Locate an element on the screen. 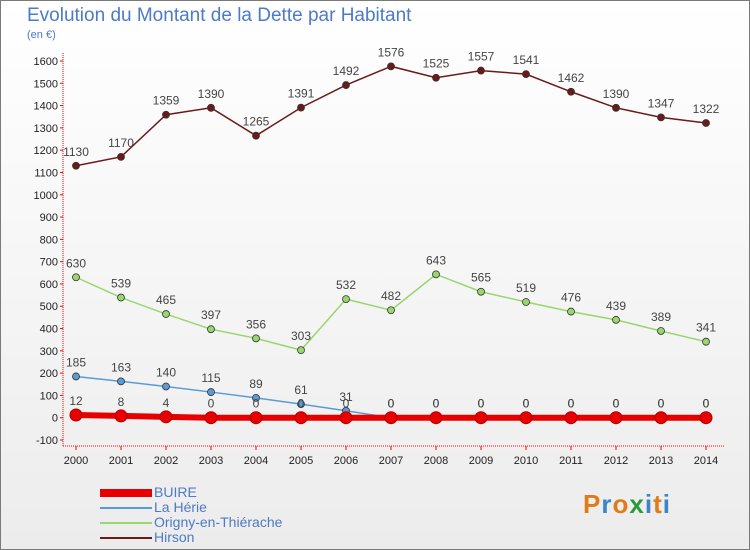 This screenshot has width=750, height=550. data-label: 1492 is located at coordinates (346, 71).